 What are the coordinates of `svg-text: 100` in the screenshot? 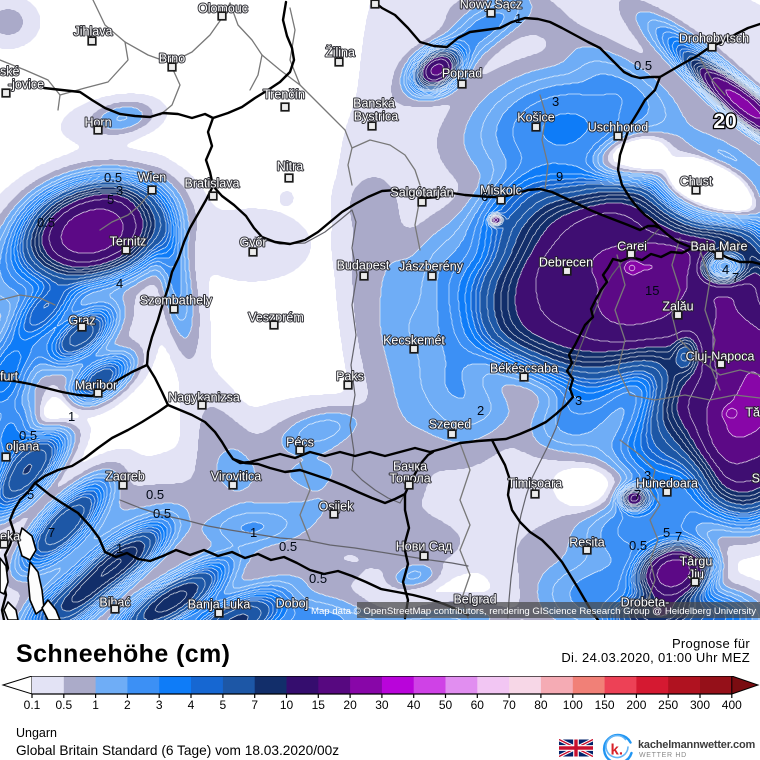 It's located at (573, 705).